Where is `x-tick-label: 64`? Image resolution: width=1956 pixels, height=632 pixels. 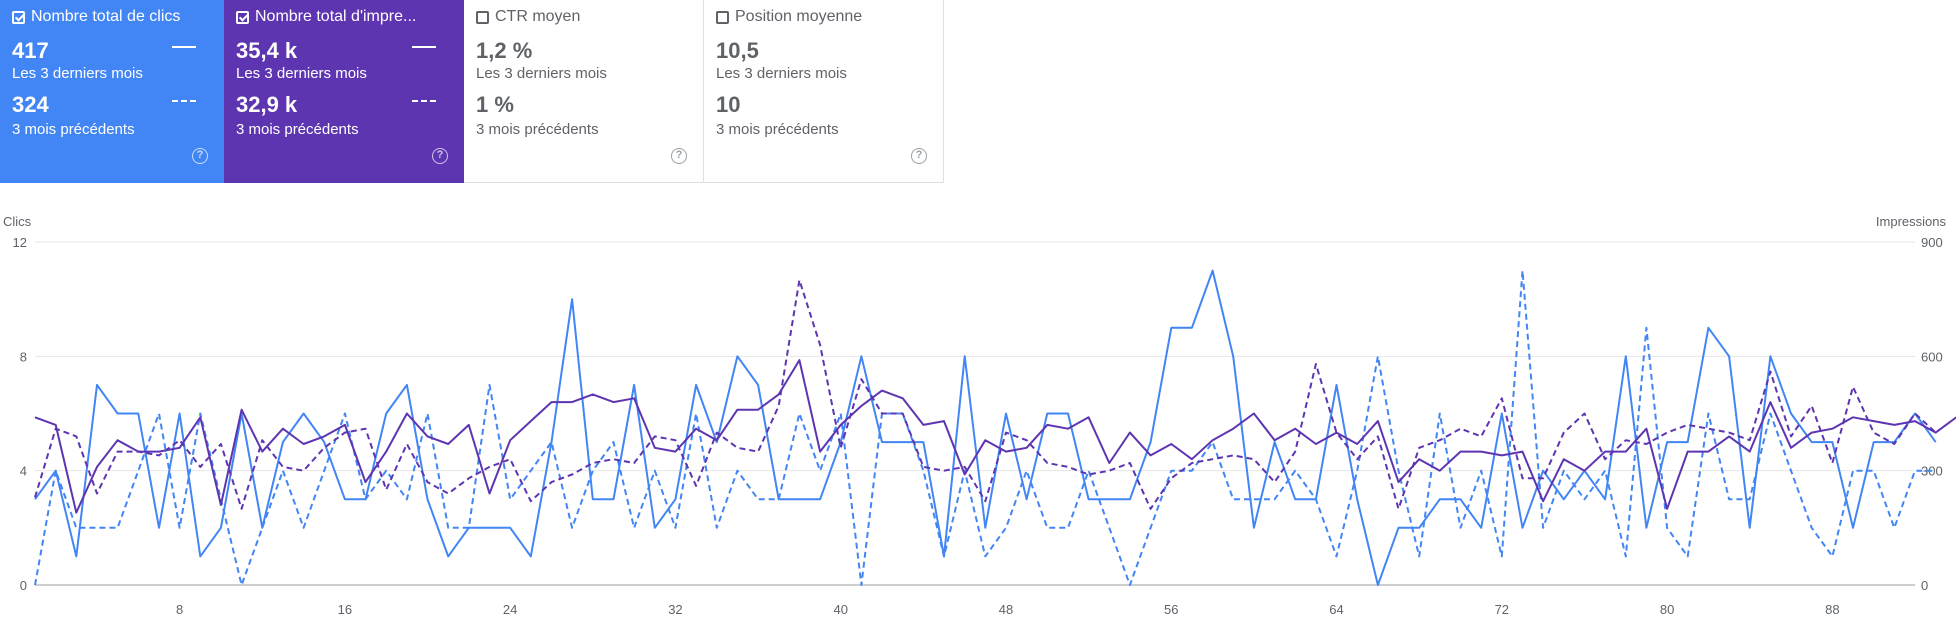 x-tick-label: 64 is located at coordinates (1336, 609).